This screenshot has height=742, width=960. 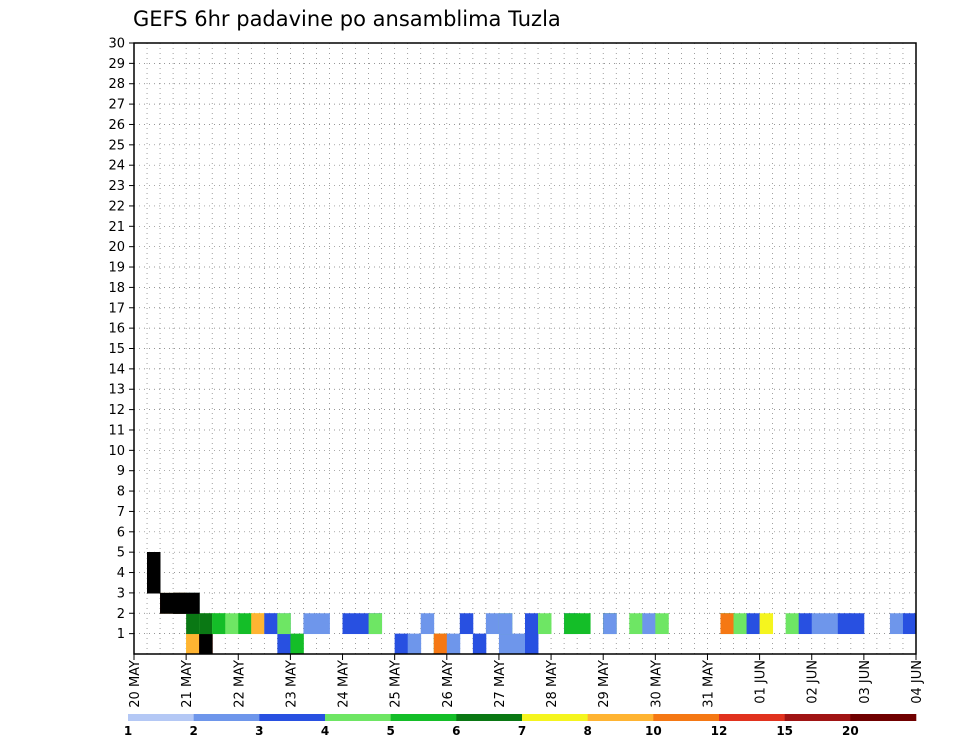 I want to click on colorbar-tick-label: 5, so click(x=390, y=731).